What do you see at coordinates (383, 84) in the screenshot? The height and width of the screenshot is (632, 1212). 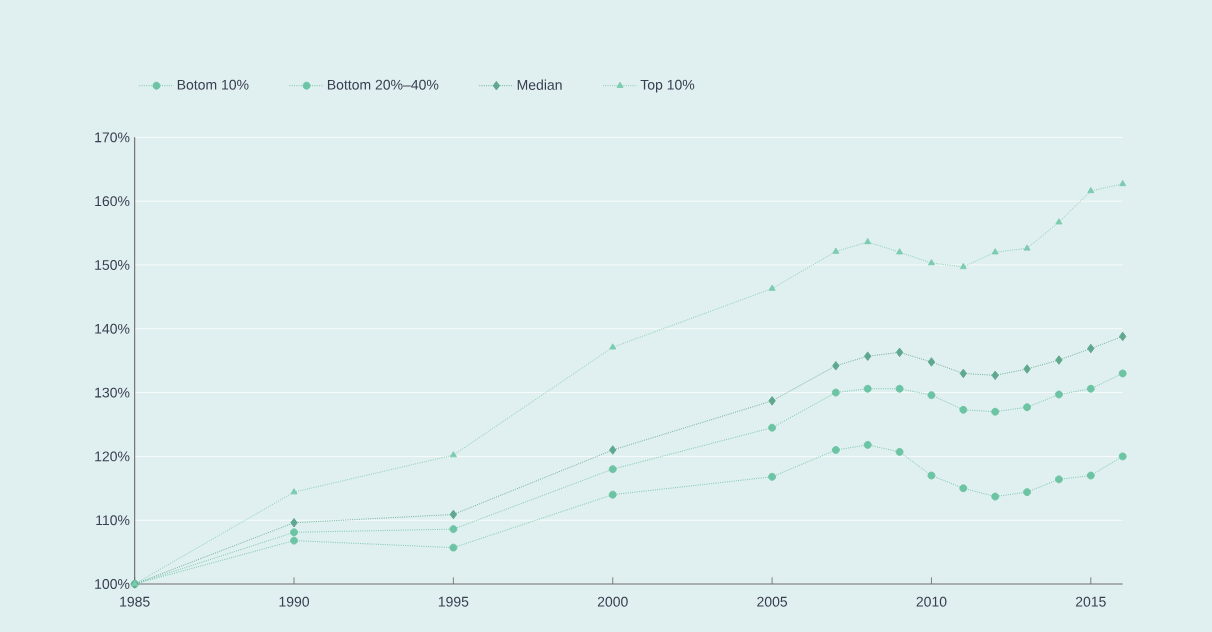 I see `legend-label: Bottom 20%–40%` at bounding box center [383, 84].